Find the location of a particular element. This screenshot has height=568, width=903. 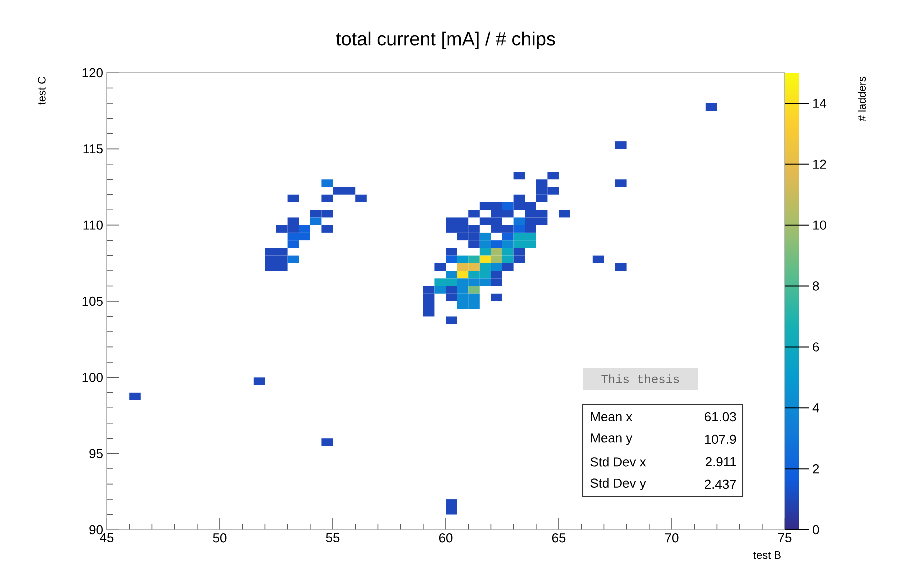

color-bar-label: 12 is located at coordinates (820, 164).